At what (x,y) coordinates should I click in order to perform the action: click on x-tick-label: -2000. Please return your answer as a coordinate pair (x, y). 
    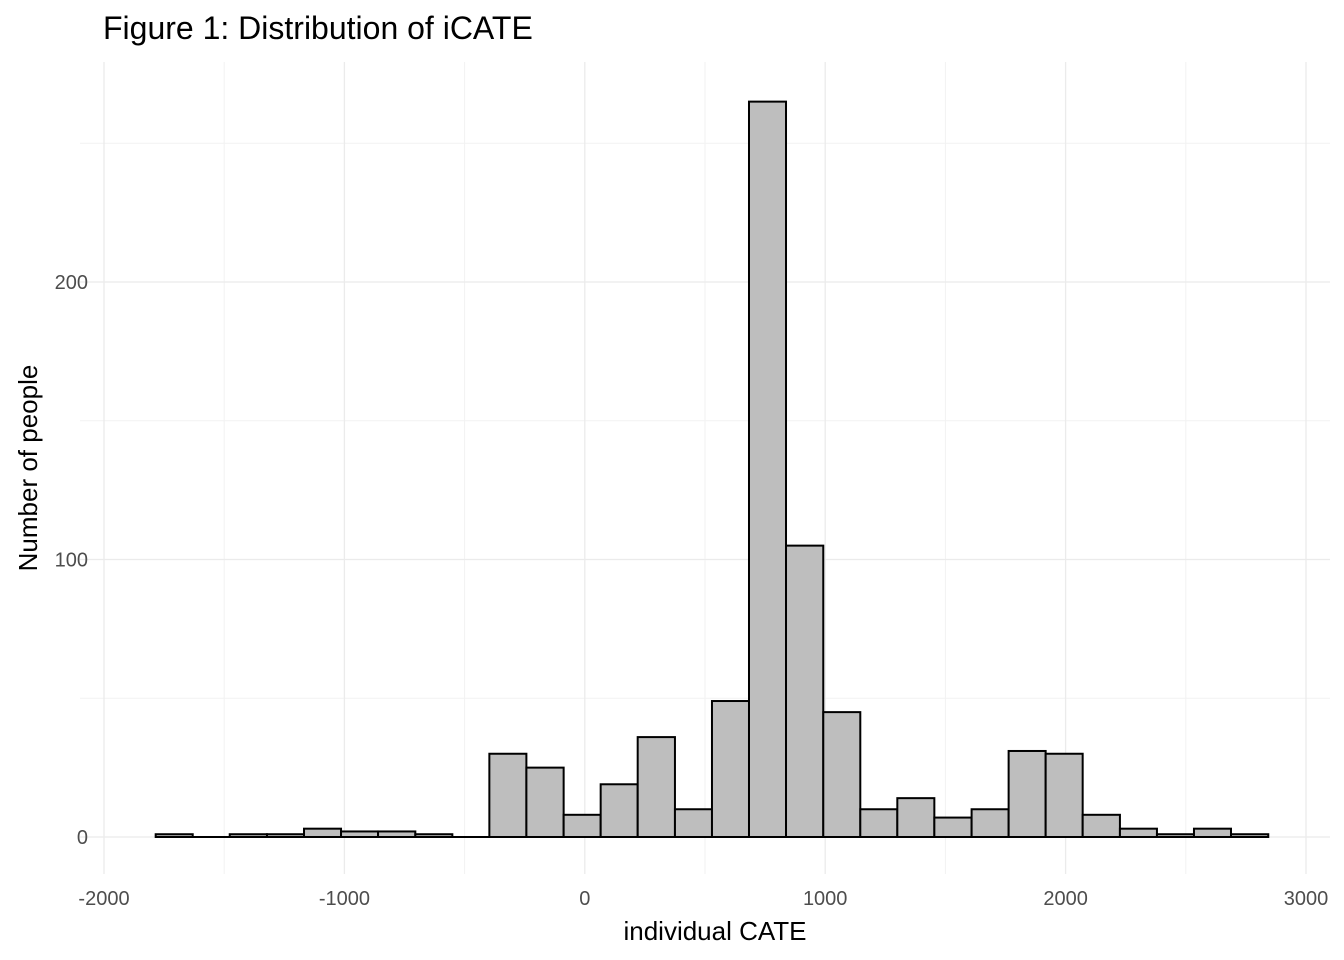
    Looking at the image, I should click on (103, 899).